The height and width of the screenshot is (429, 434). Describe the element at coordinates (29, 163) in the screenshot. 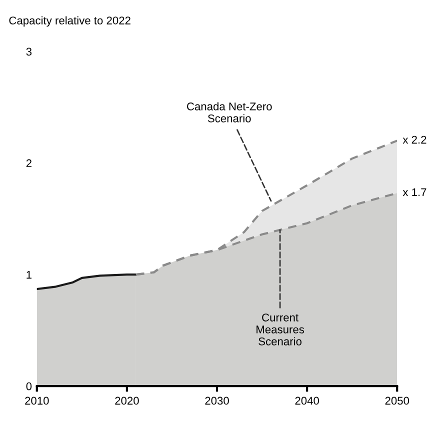

I see `y-tick-label: 2` at that location.